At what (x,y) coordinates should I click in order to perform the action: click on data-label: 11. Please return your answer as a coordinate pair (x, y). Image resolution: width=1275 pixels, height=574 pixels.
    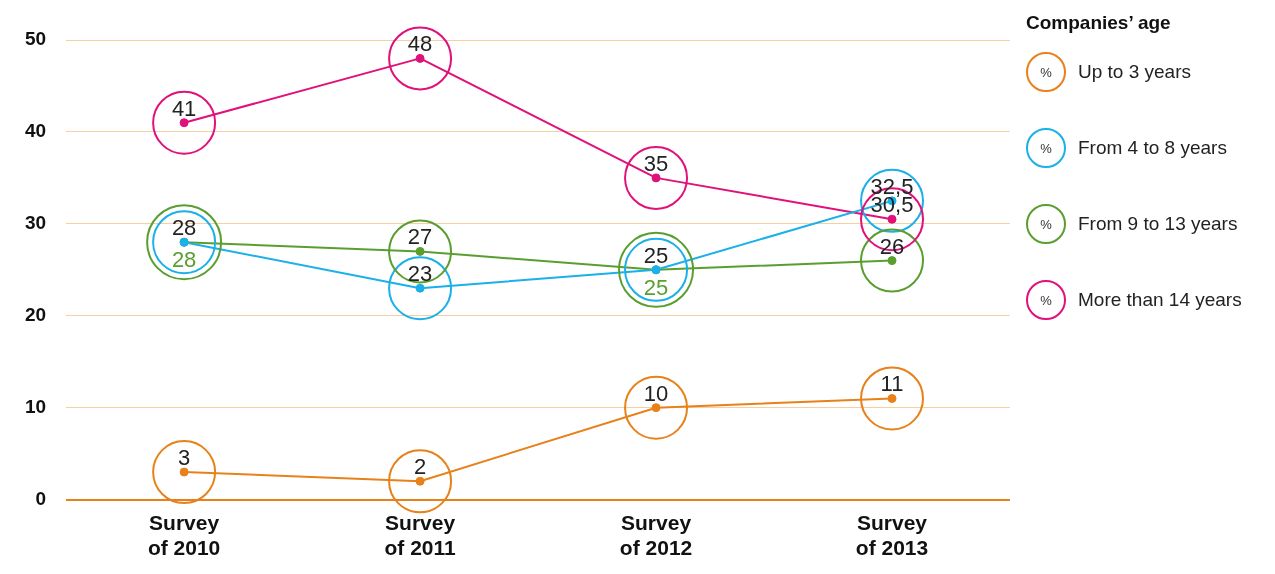
    Looking at the image, I should click on (892, 384).